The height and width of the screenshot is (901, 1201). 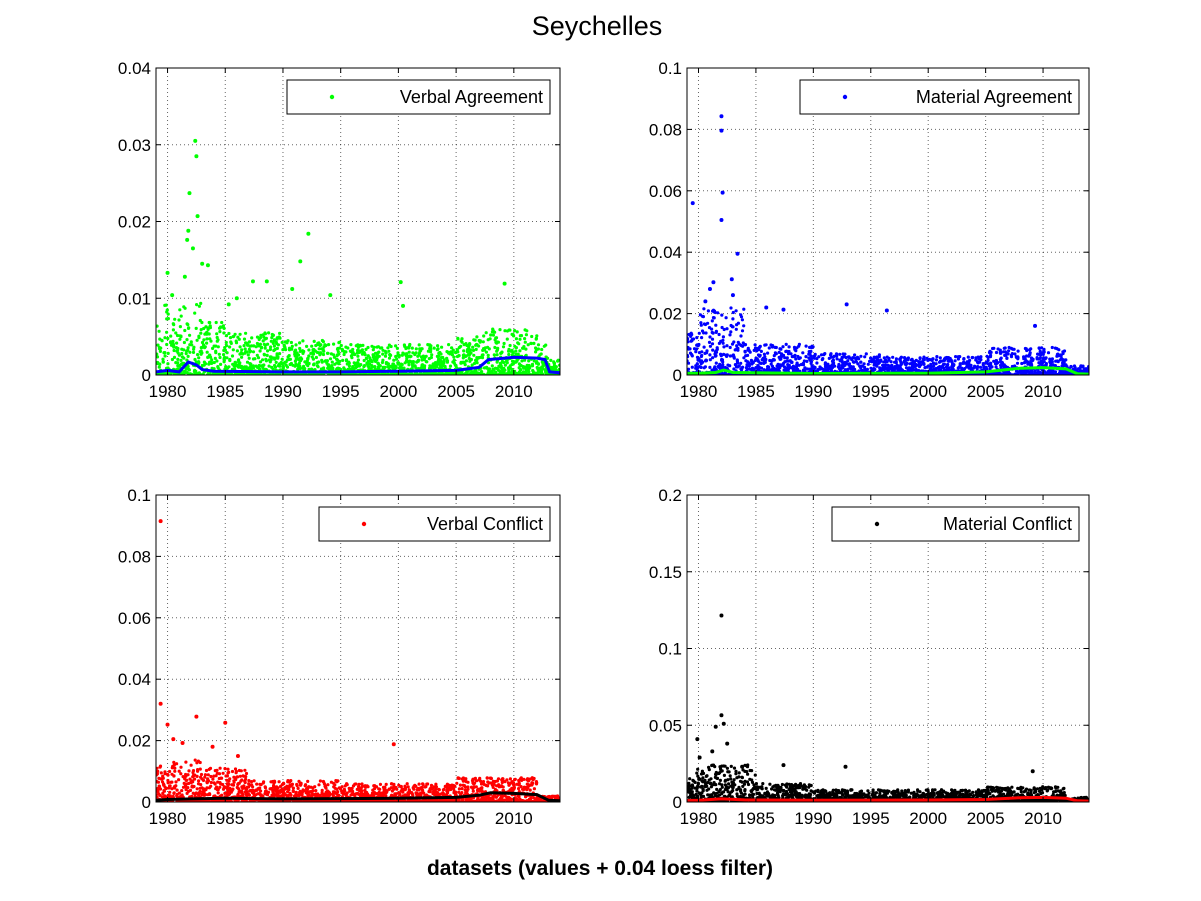 What do you see at coordinates (471, 97) in the screenshot?
I see `legend-label: Verbal Agreement` at bounding box center [471, 97].